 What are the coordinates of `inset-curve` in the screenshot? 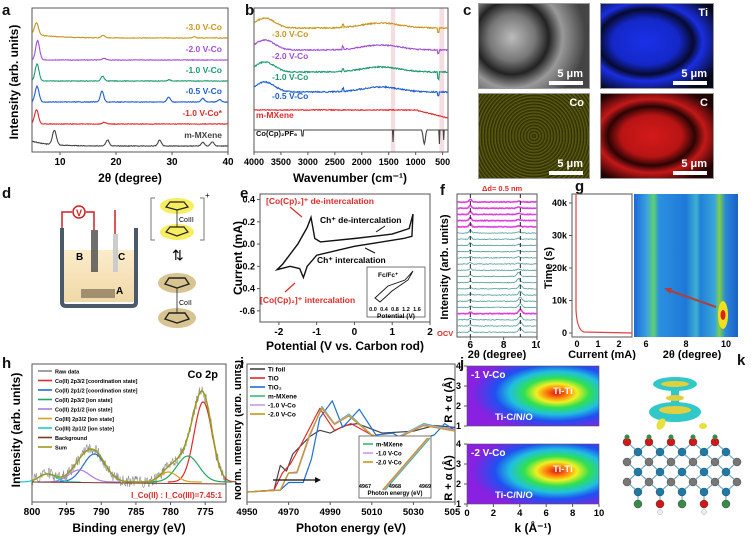 It's located at (394, 286).